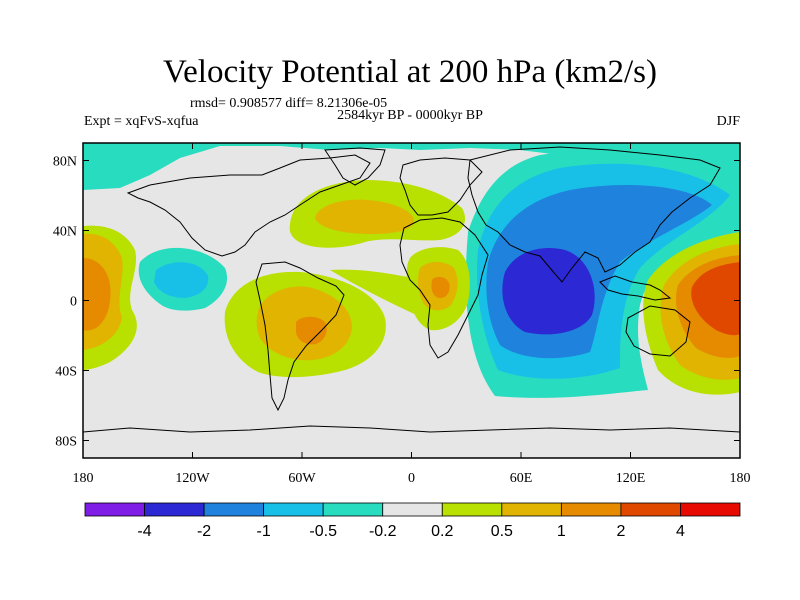  Describe the element at coordinates (548, 291) in the screenshot. I see `indian-ocean-minimum` at that location.